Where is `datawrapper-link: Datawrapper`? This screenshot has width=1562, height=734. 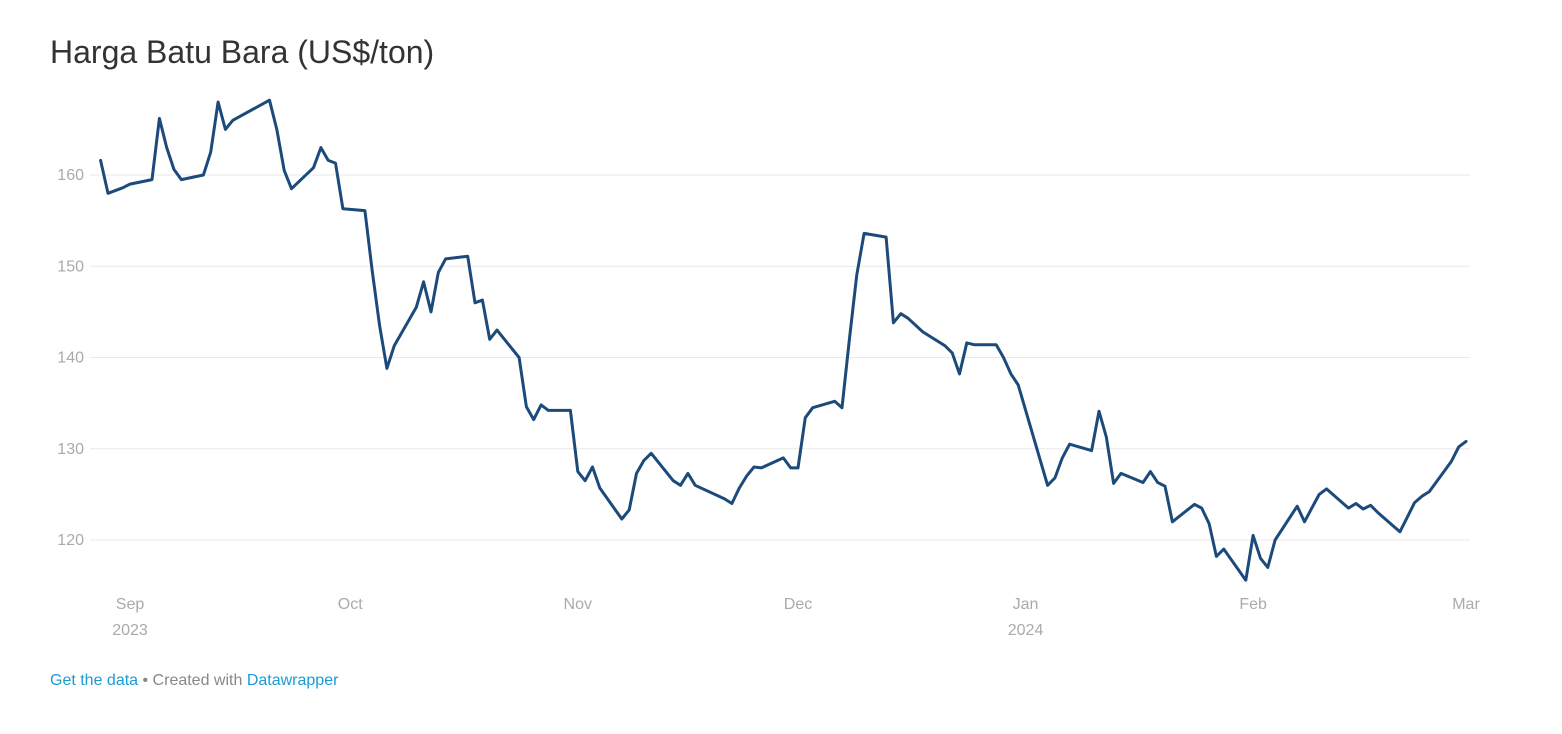 datawrapper-link: Datawrapper is located at coordinates (292, 680).